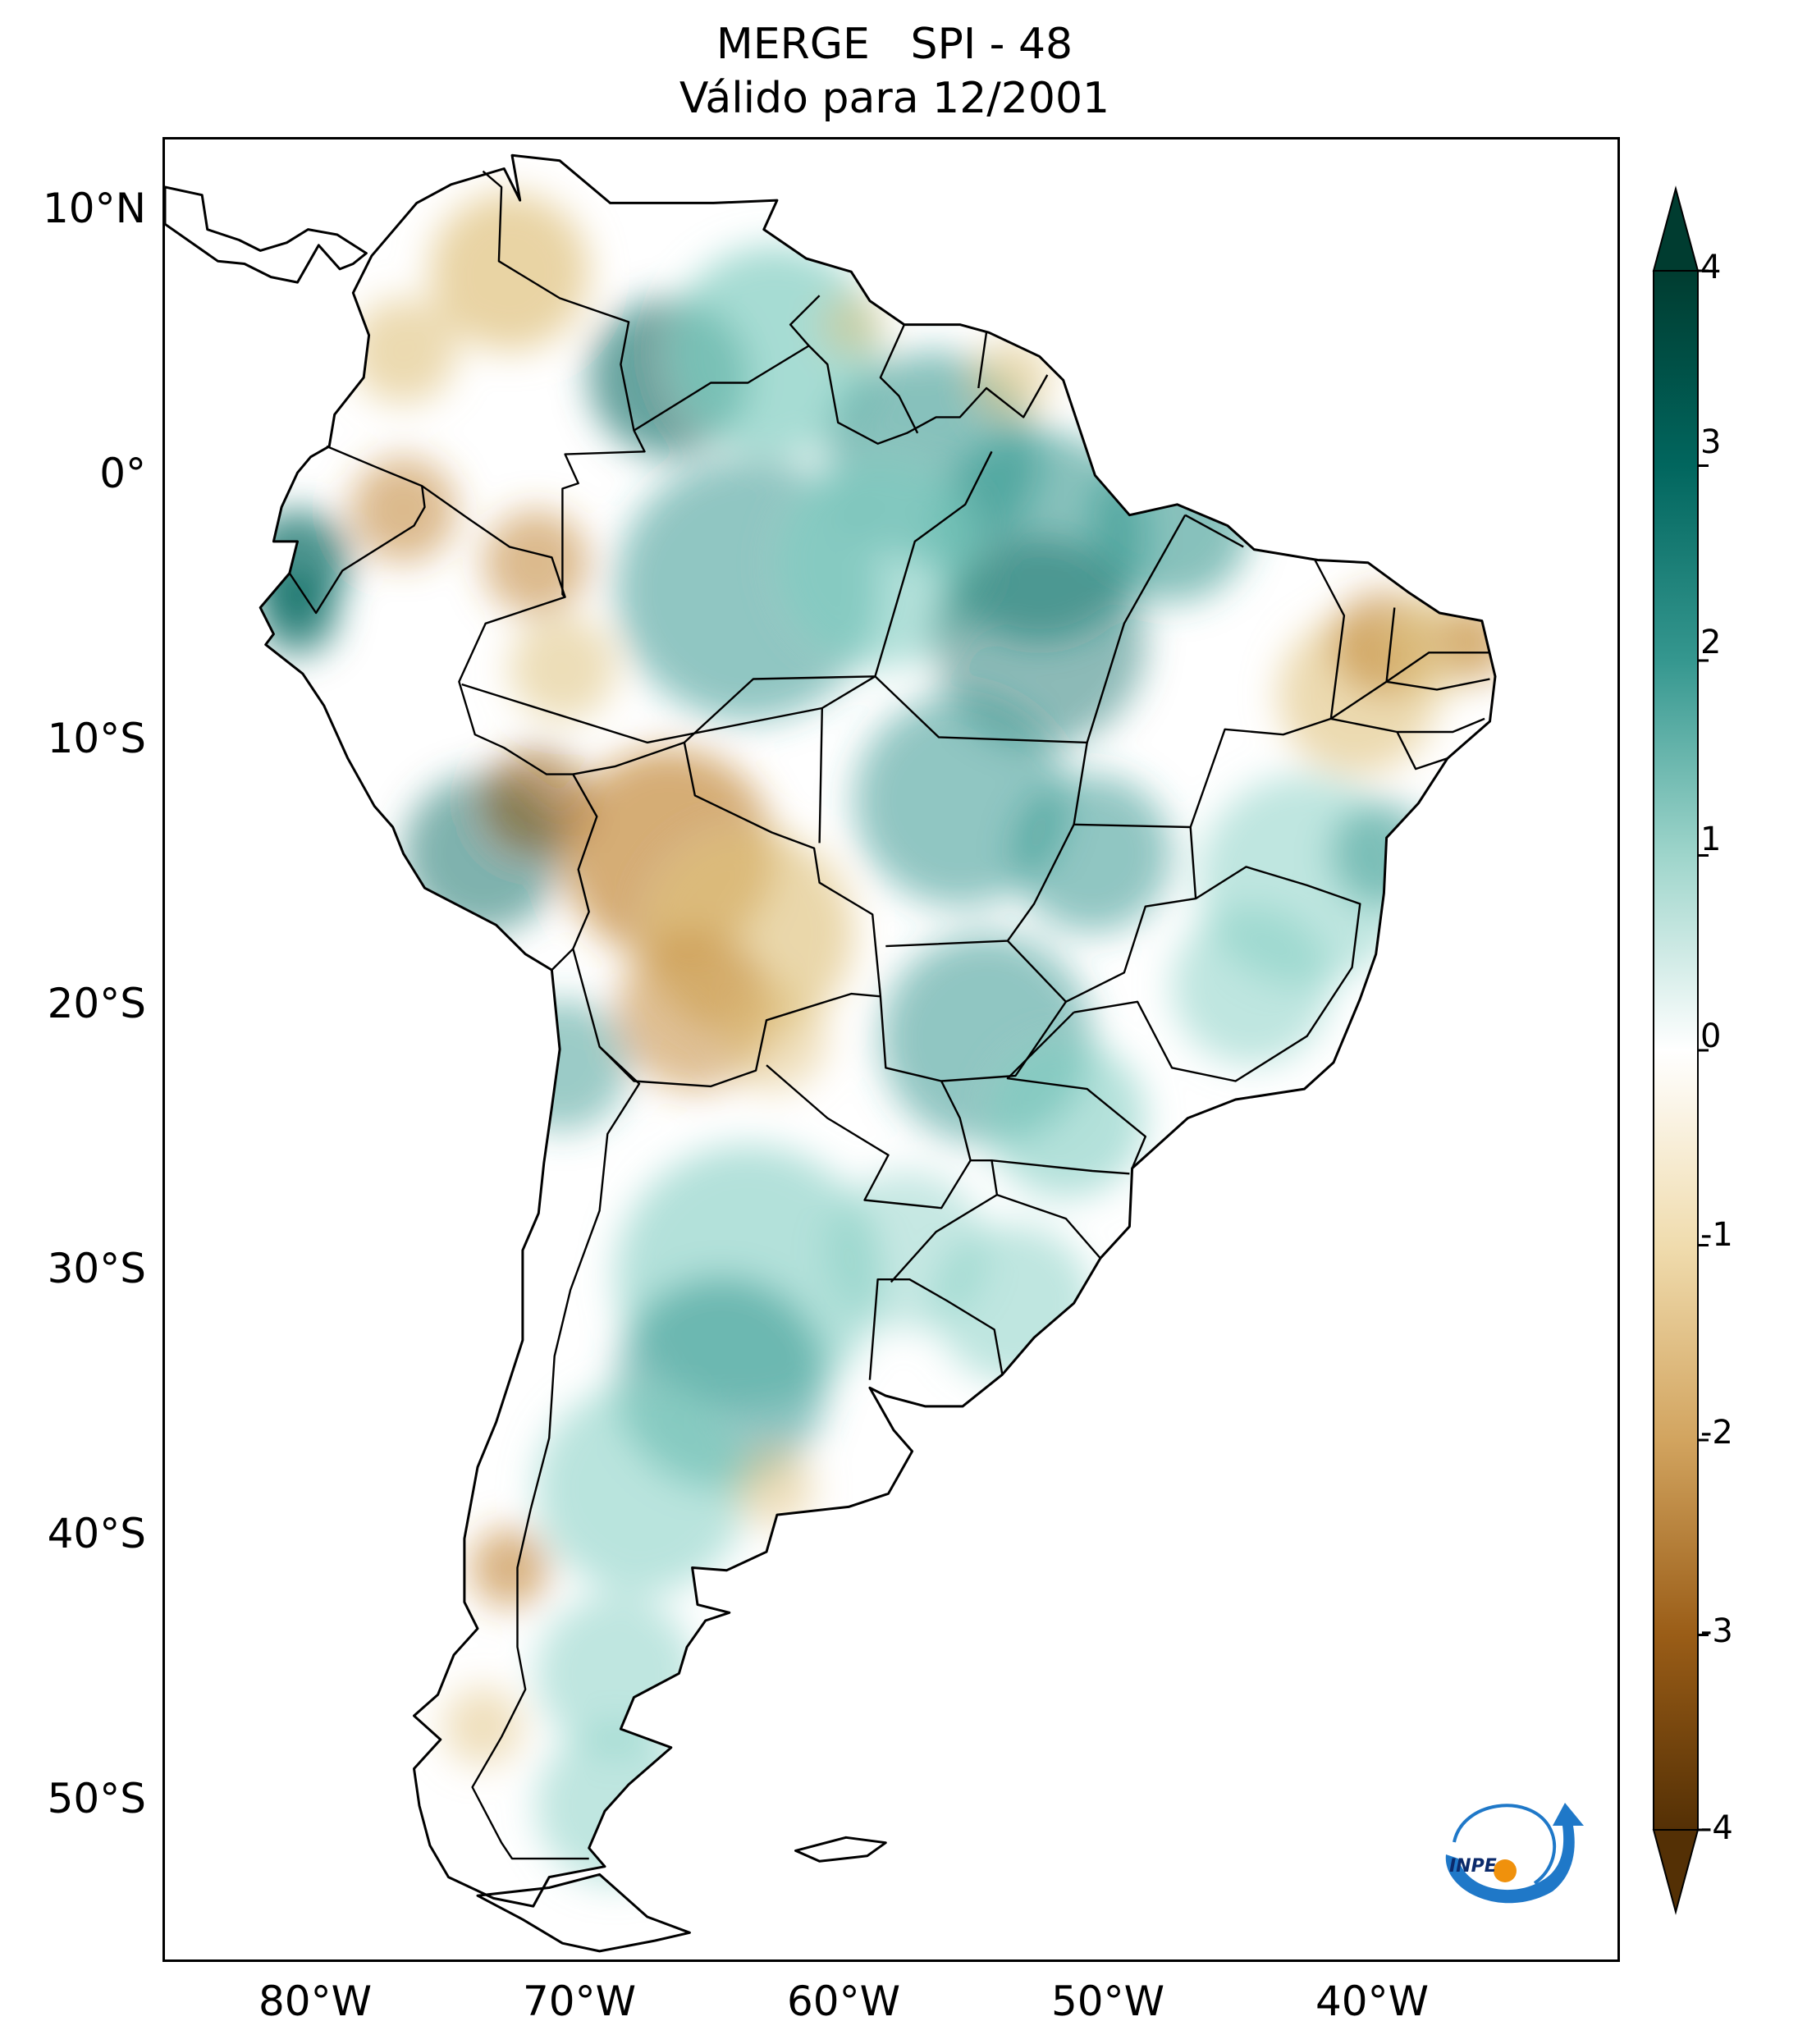  Describe the element at coordinates (1711, 442) in the screenshot. I see `colorbar-tick-3: 3` at that location.